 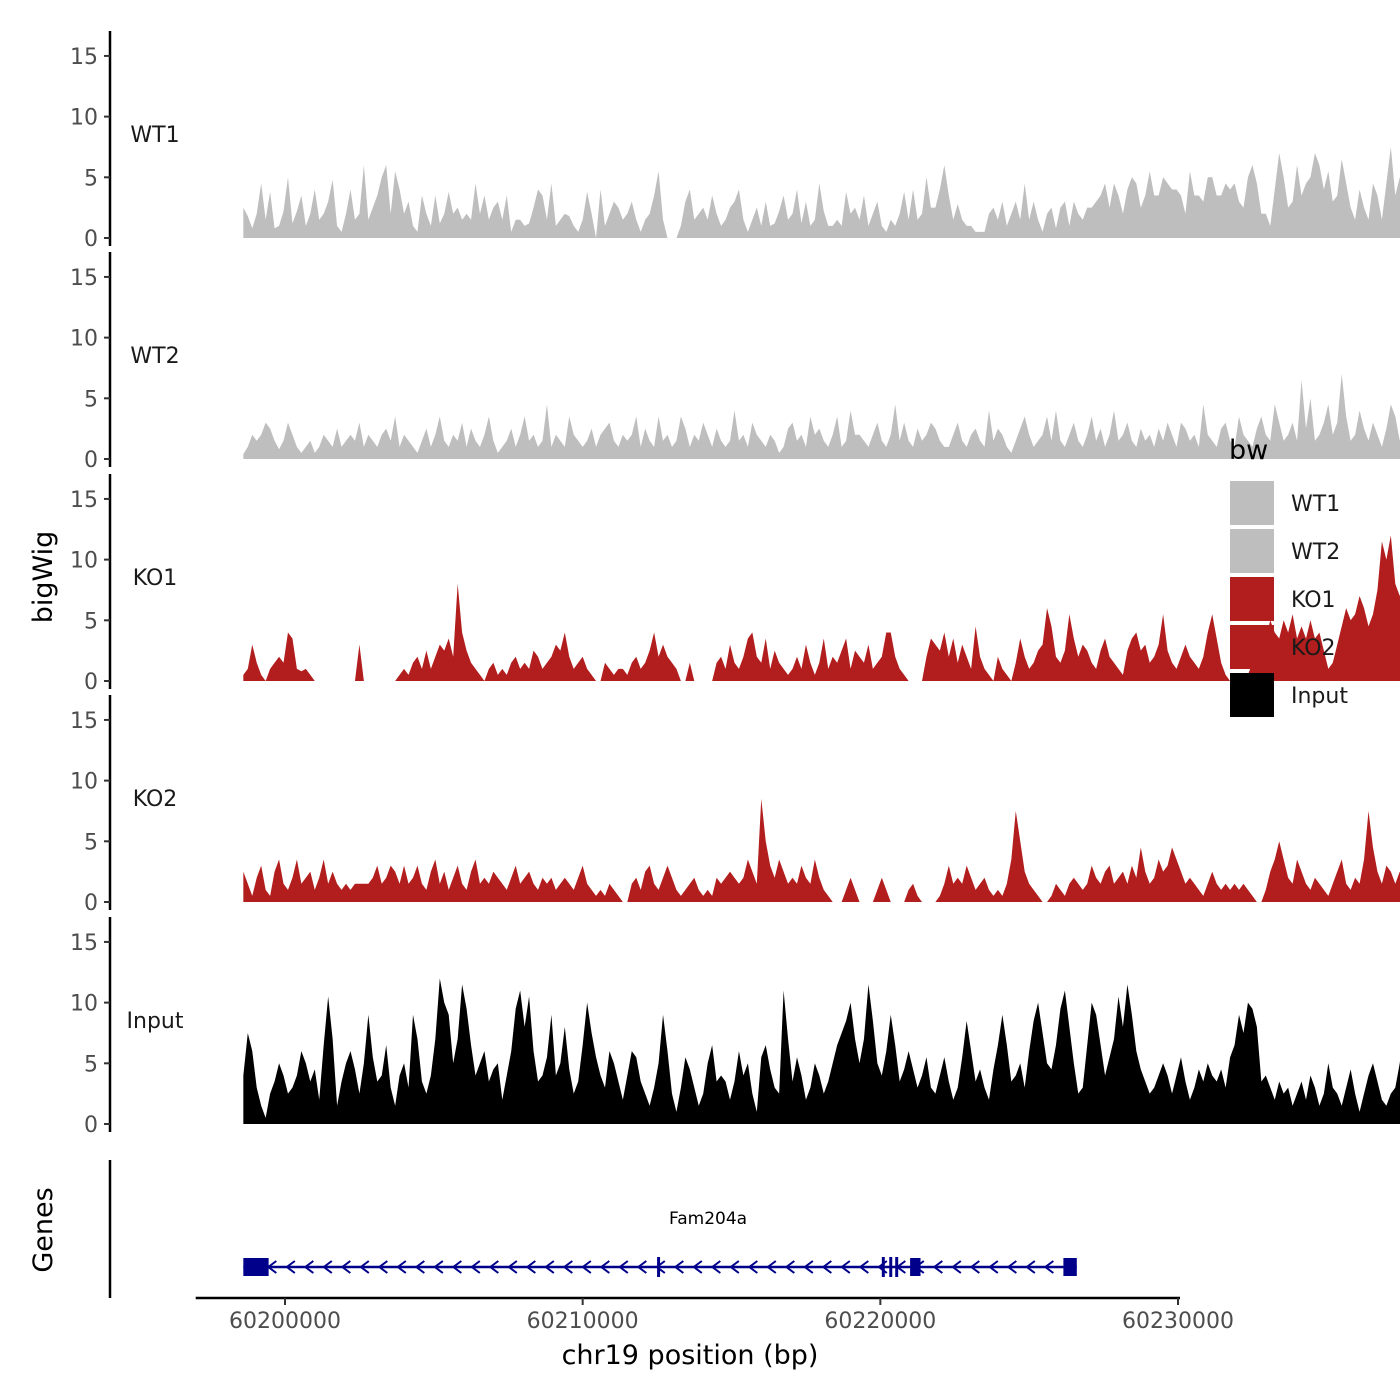 I want to click on legend: bw WT1 WT2 KO1 KO2 Input, so click(x=1288, y=576).